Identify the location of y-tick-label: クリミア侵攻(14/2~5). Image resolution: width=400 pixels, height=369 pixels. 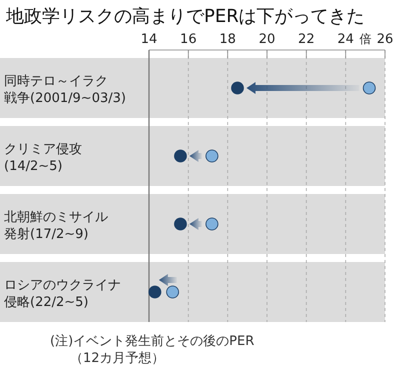
(43, 158).